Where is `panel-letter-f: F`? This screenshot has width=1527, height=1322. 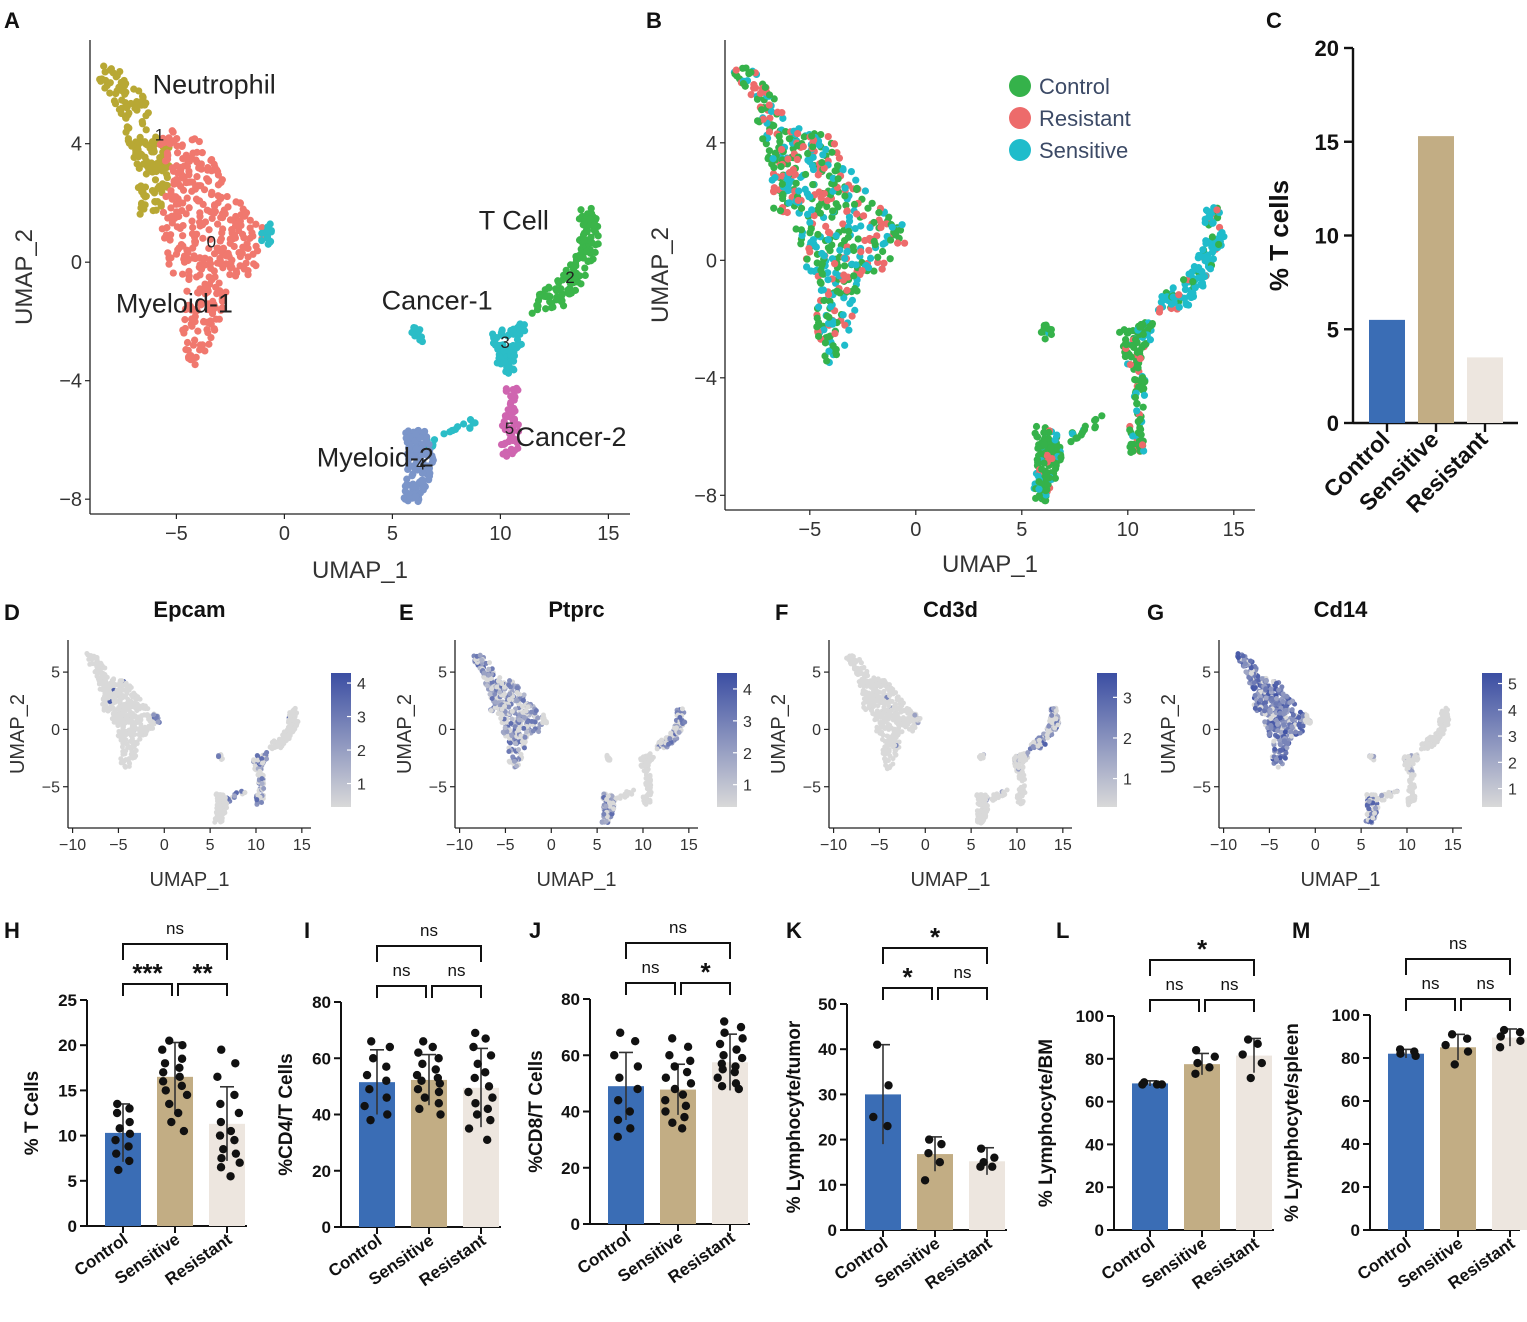 panel-letter-f: F is located at coordinates (781, 612).